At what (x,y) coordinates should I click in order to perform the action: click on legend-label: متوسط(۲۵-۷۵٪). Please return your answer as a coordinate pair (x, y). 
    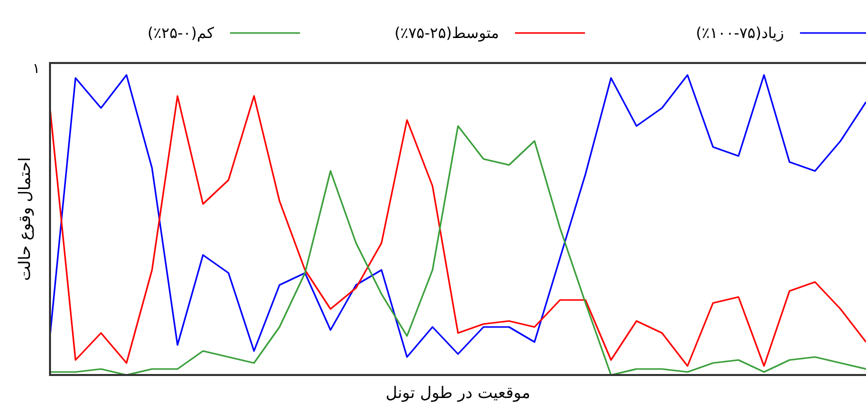
    Looking at the image, I should click on (446, 33).